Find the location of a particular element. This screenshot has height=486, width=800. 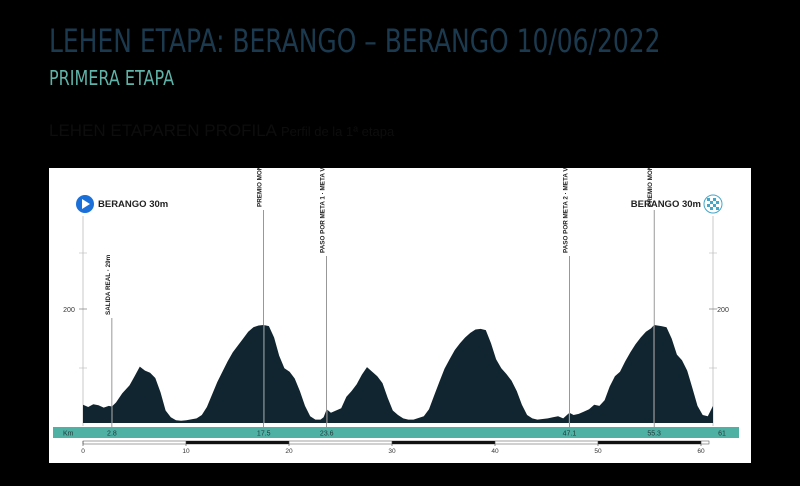

checkered-flag-icon is located at coordinates (713, 204).